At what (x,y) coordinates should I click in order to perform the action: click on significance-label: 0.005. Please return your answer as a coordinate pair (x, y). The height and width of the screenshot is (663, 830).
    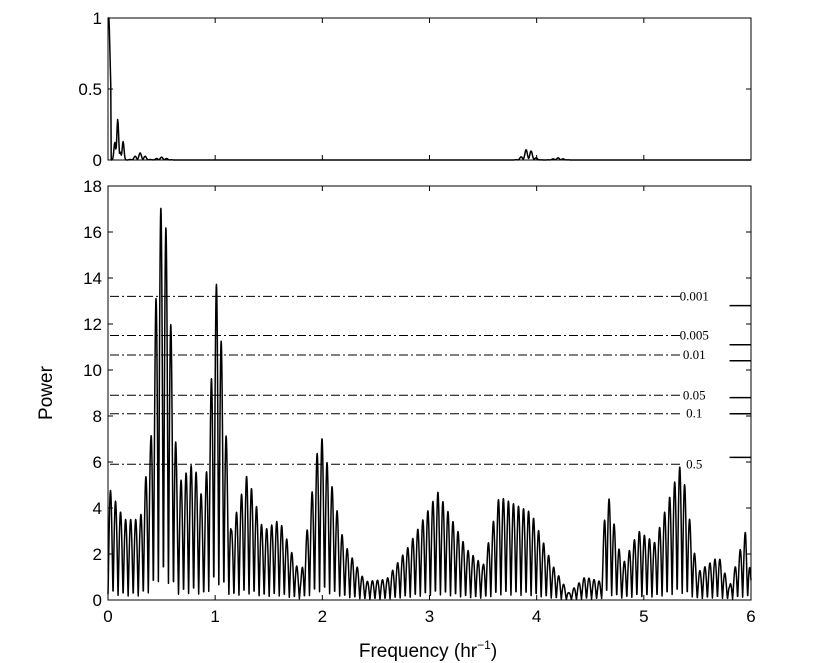
    Looking at the image, I should click on (694, 335).